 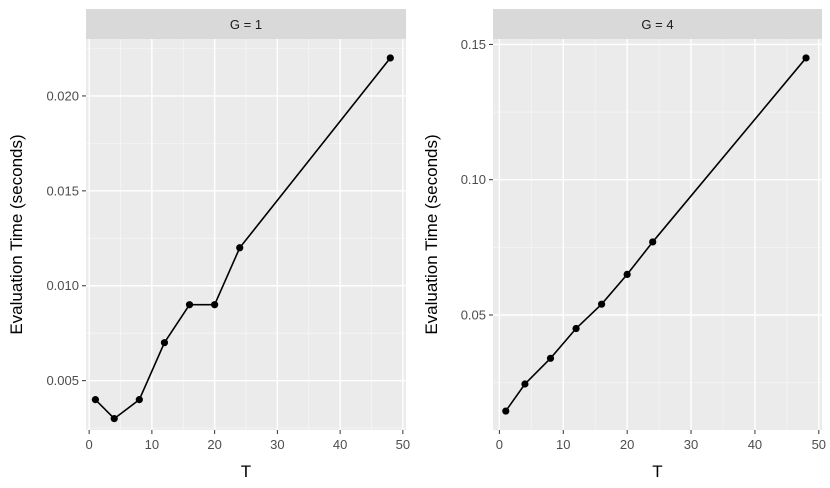 What do you see at coordinates (62, 95) in the screenshot?
I see `y-tick-label: 0.020` at bounding box center [62, 95].